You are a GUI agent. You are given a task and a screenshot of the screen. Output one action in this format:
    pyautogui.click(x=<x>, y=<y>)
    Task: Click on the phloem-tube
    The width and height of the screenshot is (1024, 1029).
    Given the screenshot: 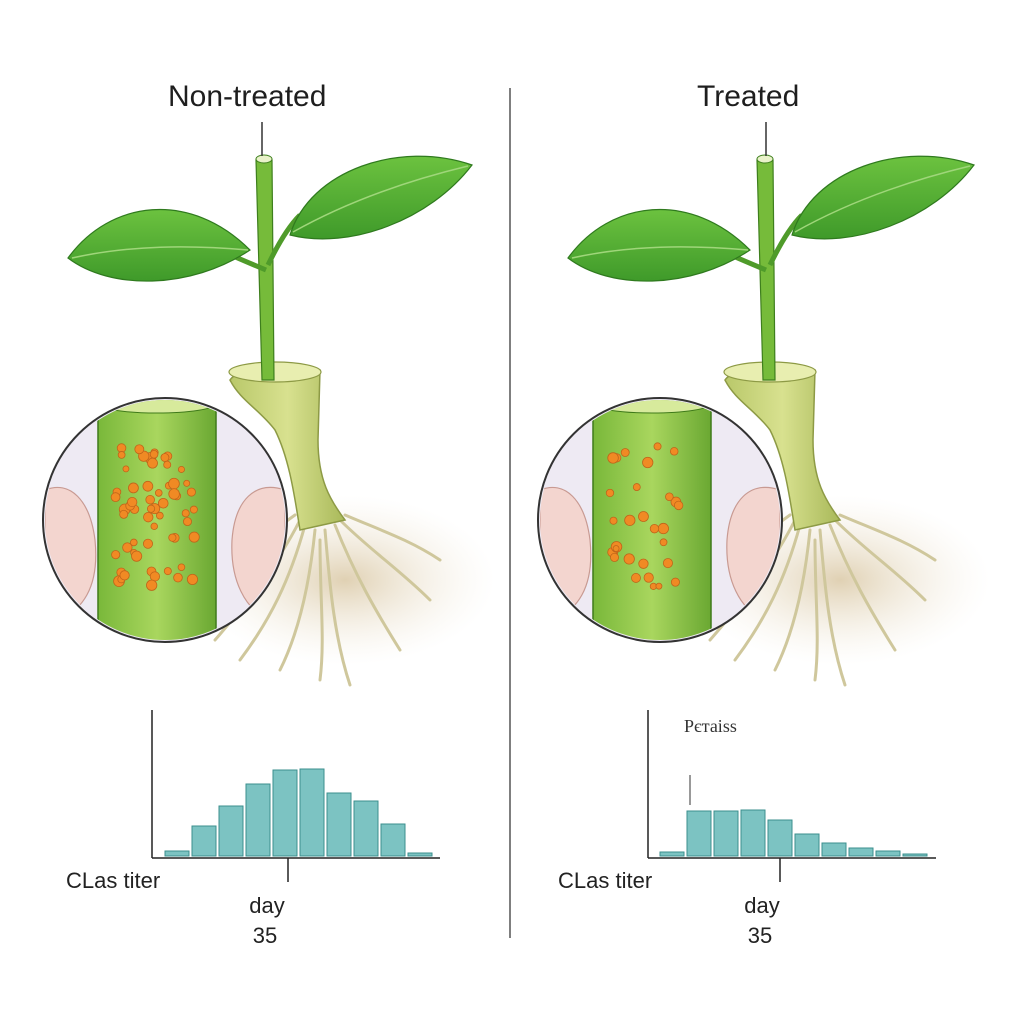 What is the action you would take?
    pyautogui.click(x=157, y=520)
    